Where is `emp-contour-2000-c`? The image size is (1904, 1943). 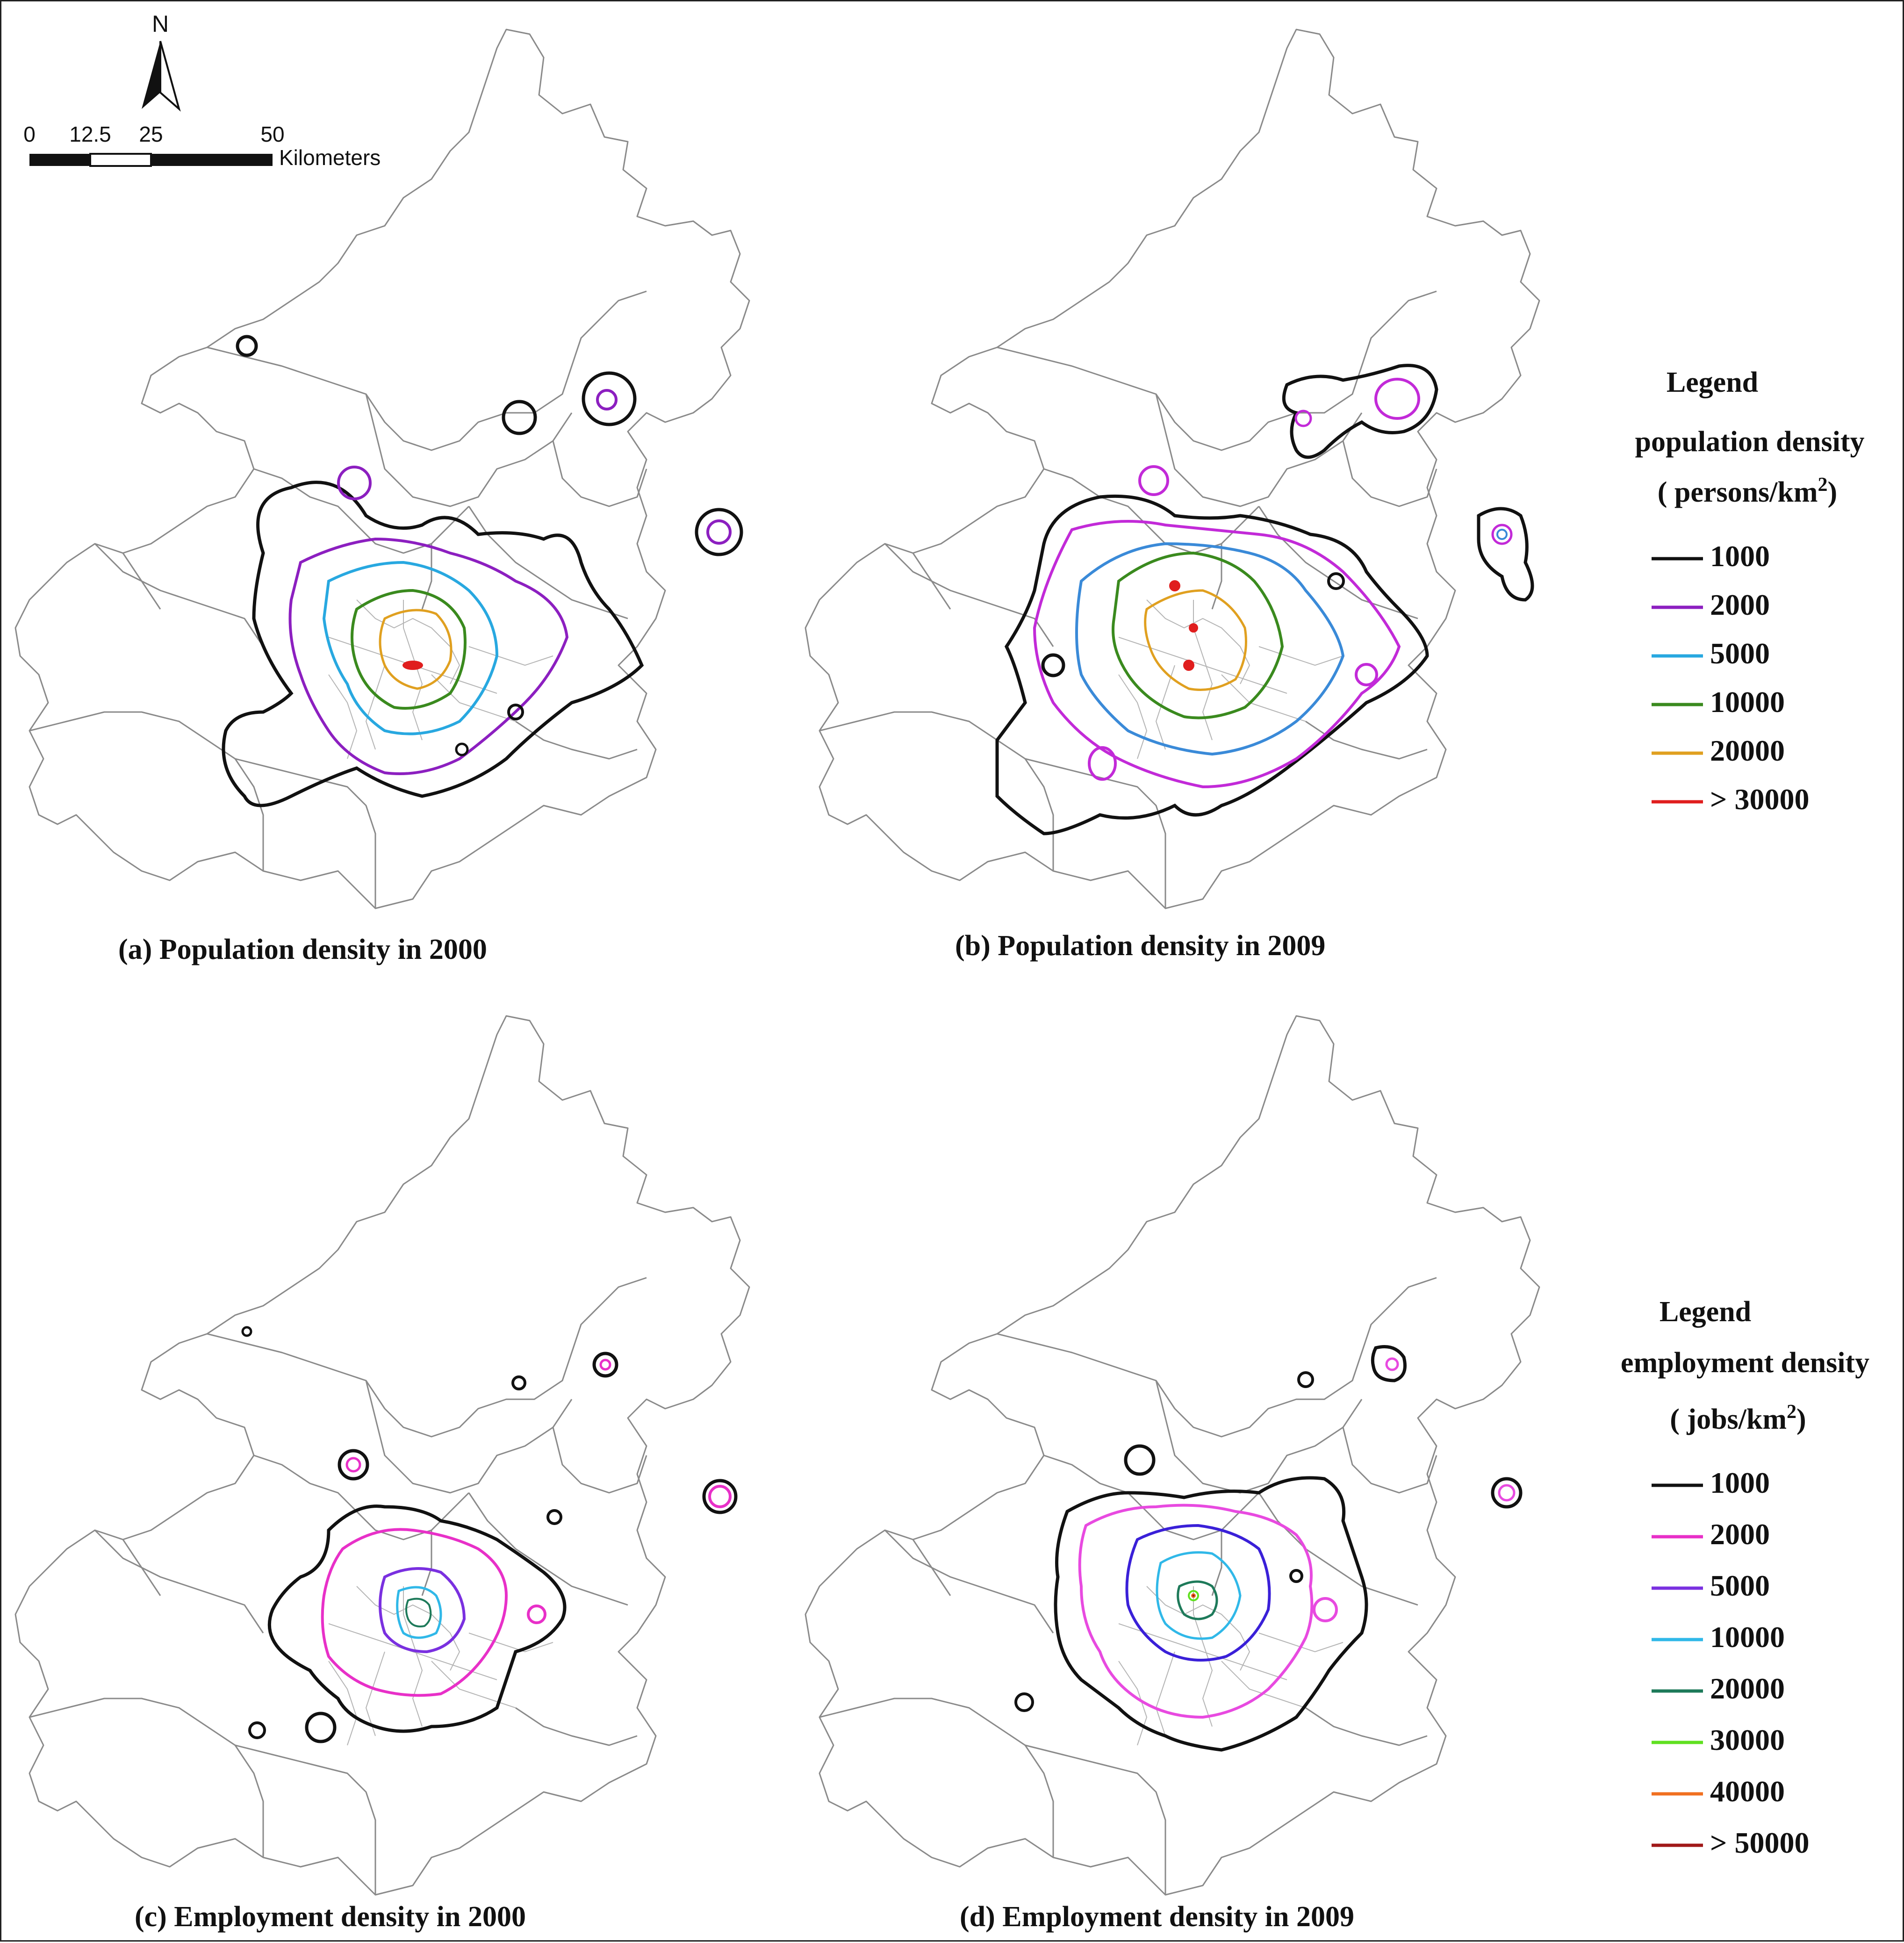 emp-contour-2000-c is located at coordinates (414, 1612).